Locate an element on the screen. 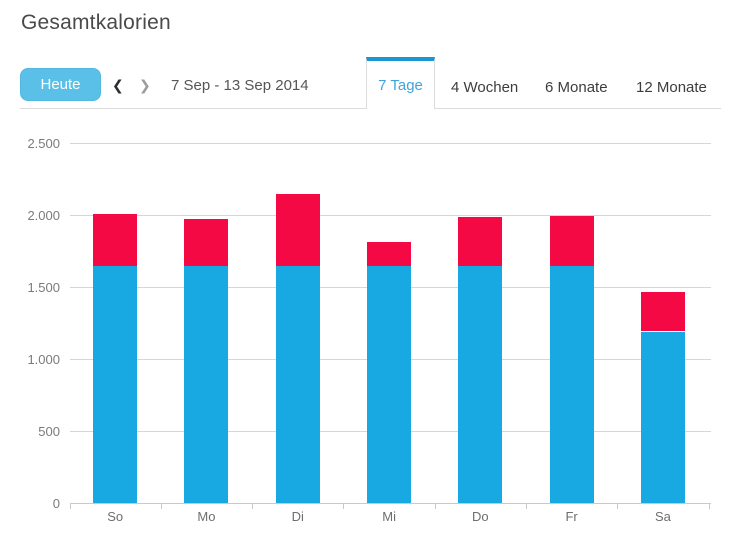  bar-segment-blue_segment-fr is located at coordinates (571, 385).